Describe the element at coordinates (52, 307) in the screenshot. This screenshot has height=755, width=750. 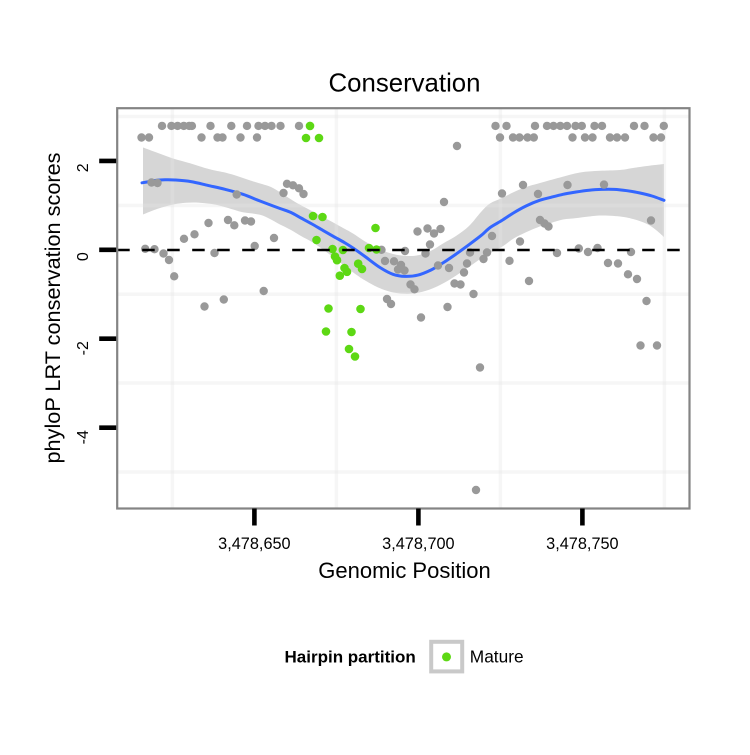
I see `svg-text: phyloP LRT conservation scores` at that location.